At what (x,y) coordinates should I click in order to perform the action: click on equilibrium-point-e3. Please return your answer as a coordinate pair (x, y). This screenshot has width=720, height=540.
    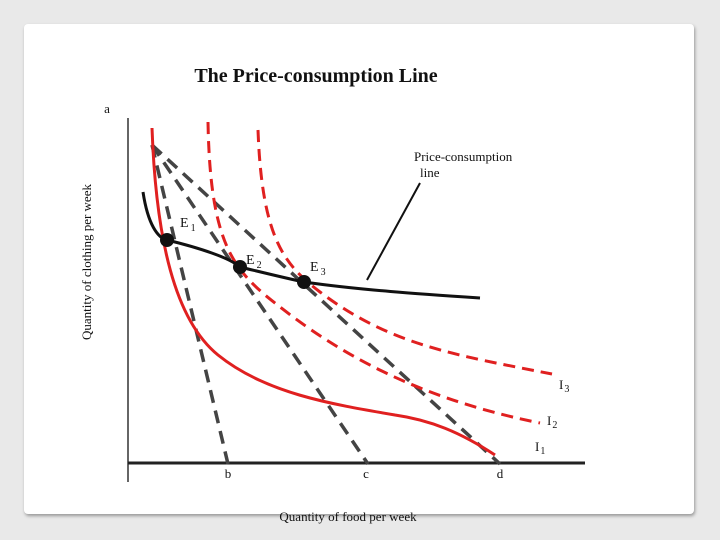
    Looking at the image, I should click on (304, 282).